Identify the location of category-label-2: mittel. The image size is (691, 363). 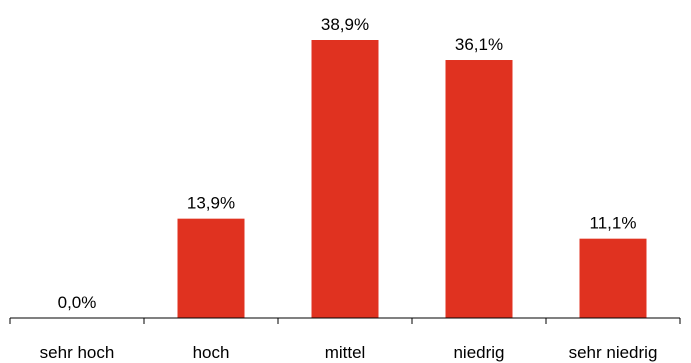
(345, 352).